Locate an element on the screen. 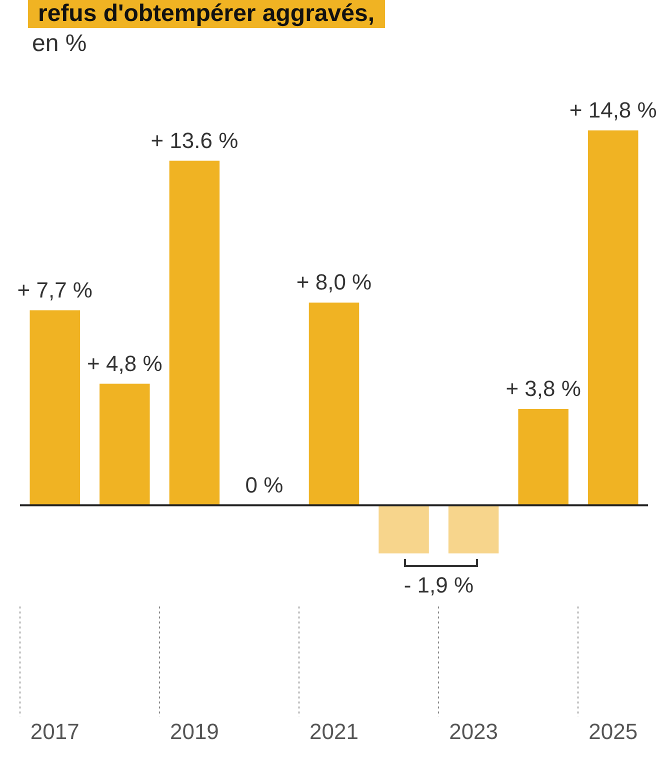 The image size is (668, 759). data-label: + 8,0 % is located at coordinates (334, 282).